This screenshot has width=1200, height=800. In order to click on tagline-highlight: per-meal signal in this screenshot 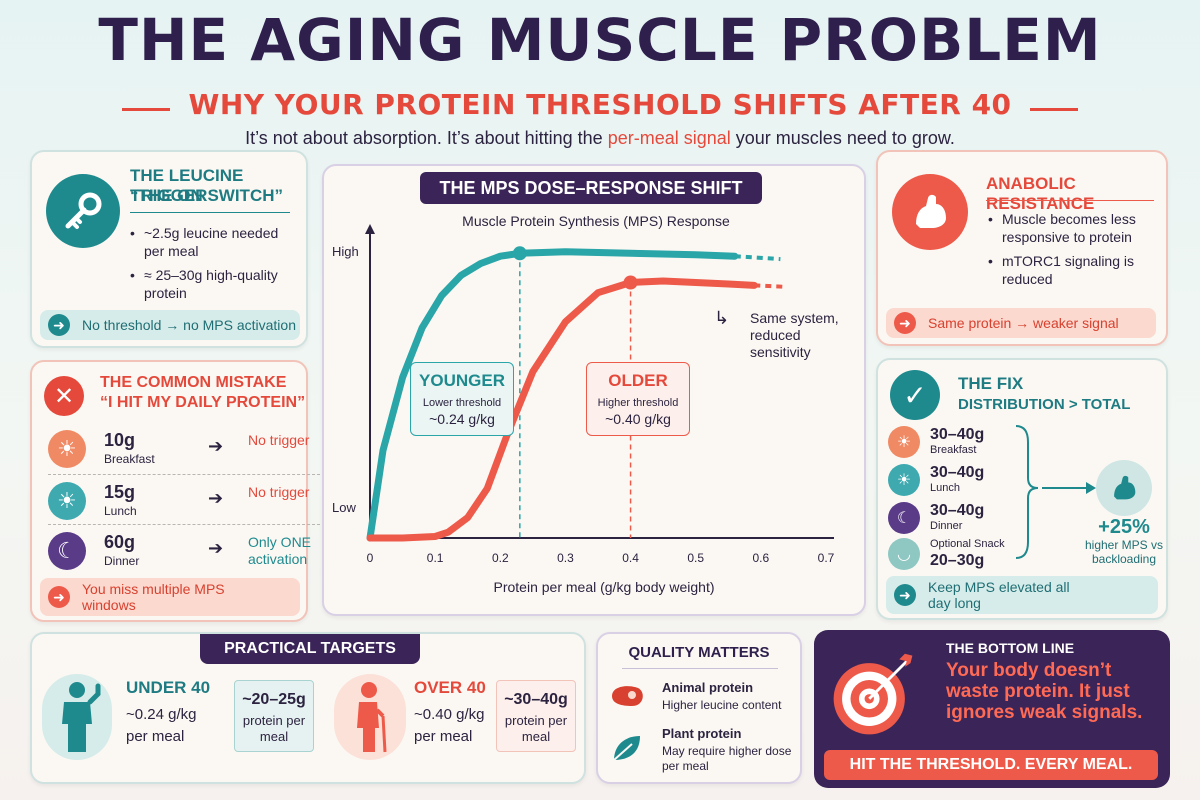, I will do `click(669, 138)`.